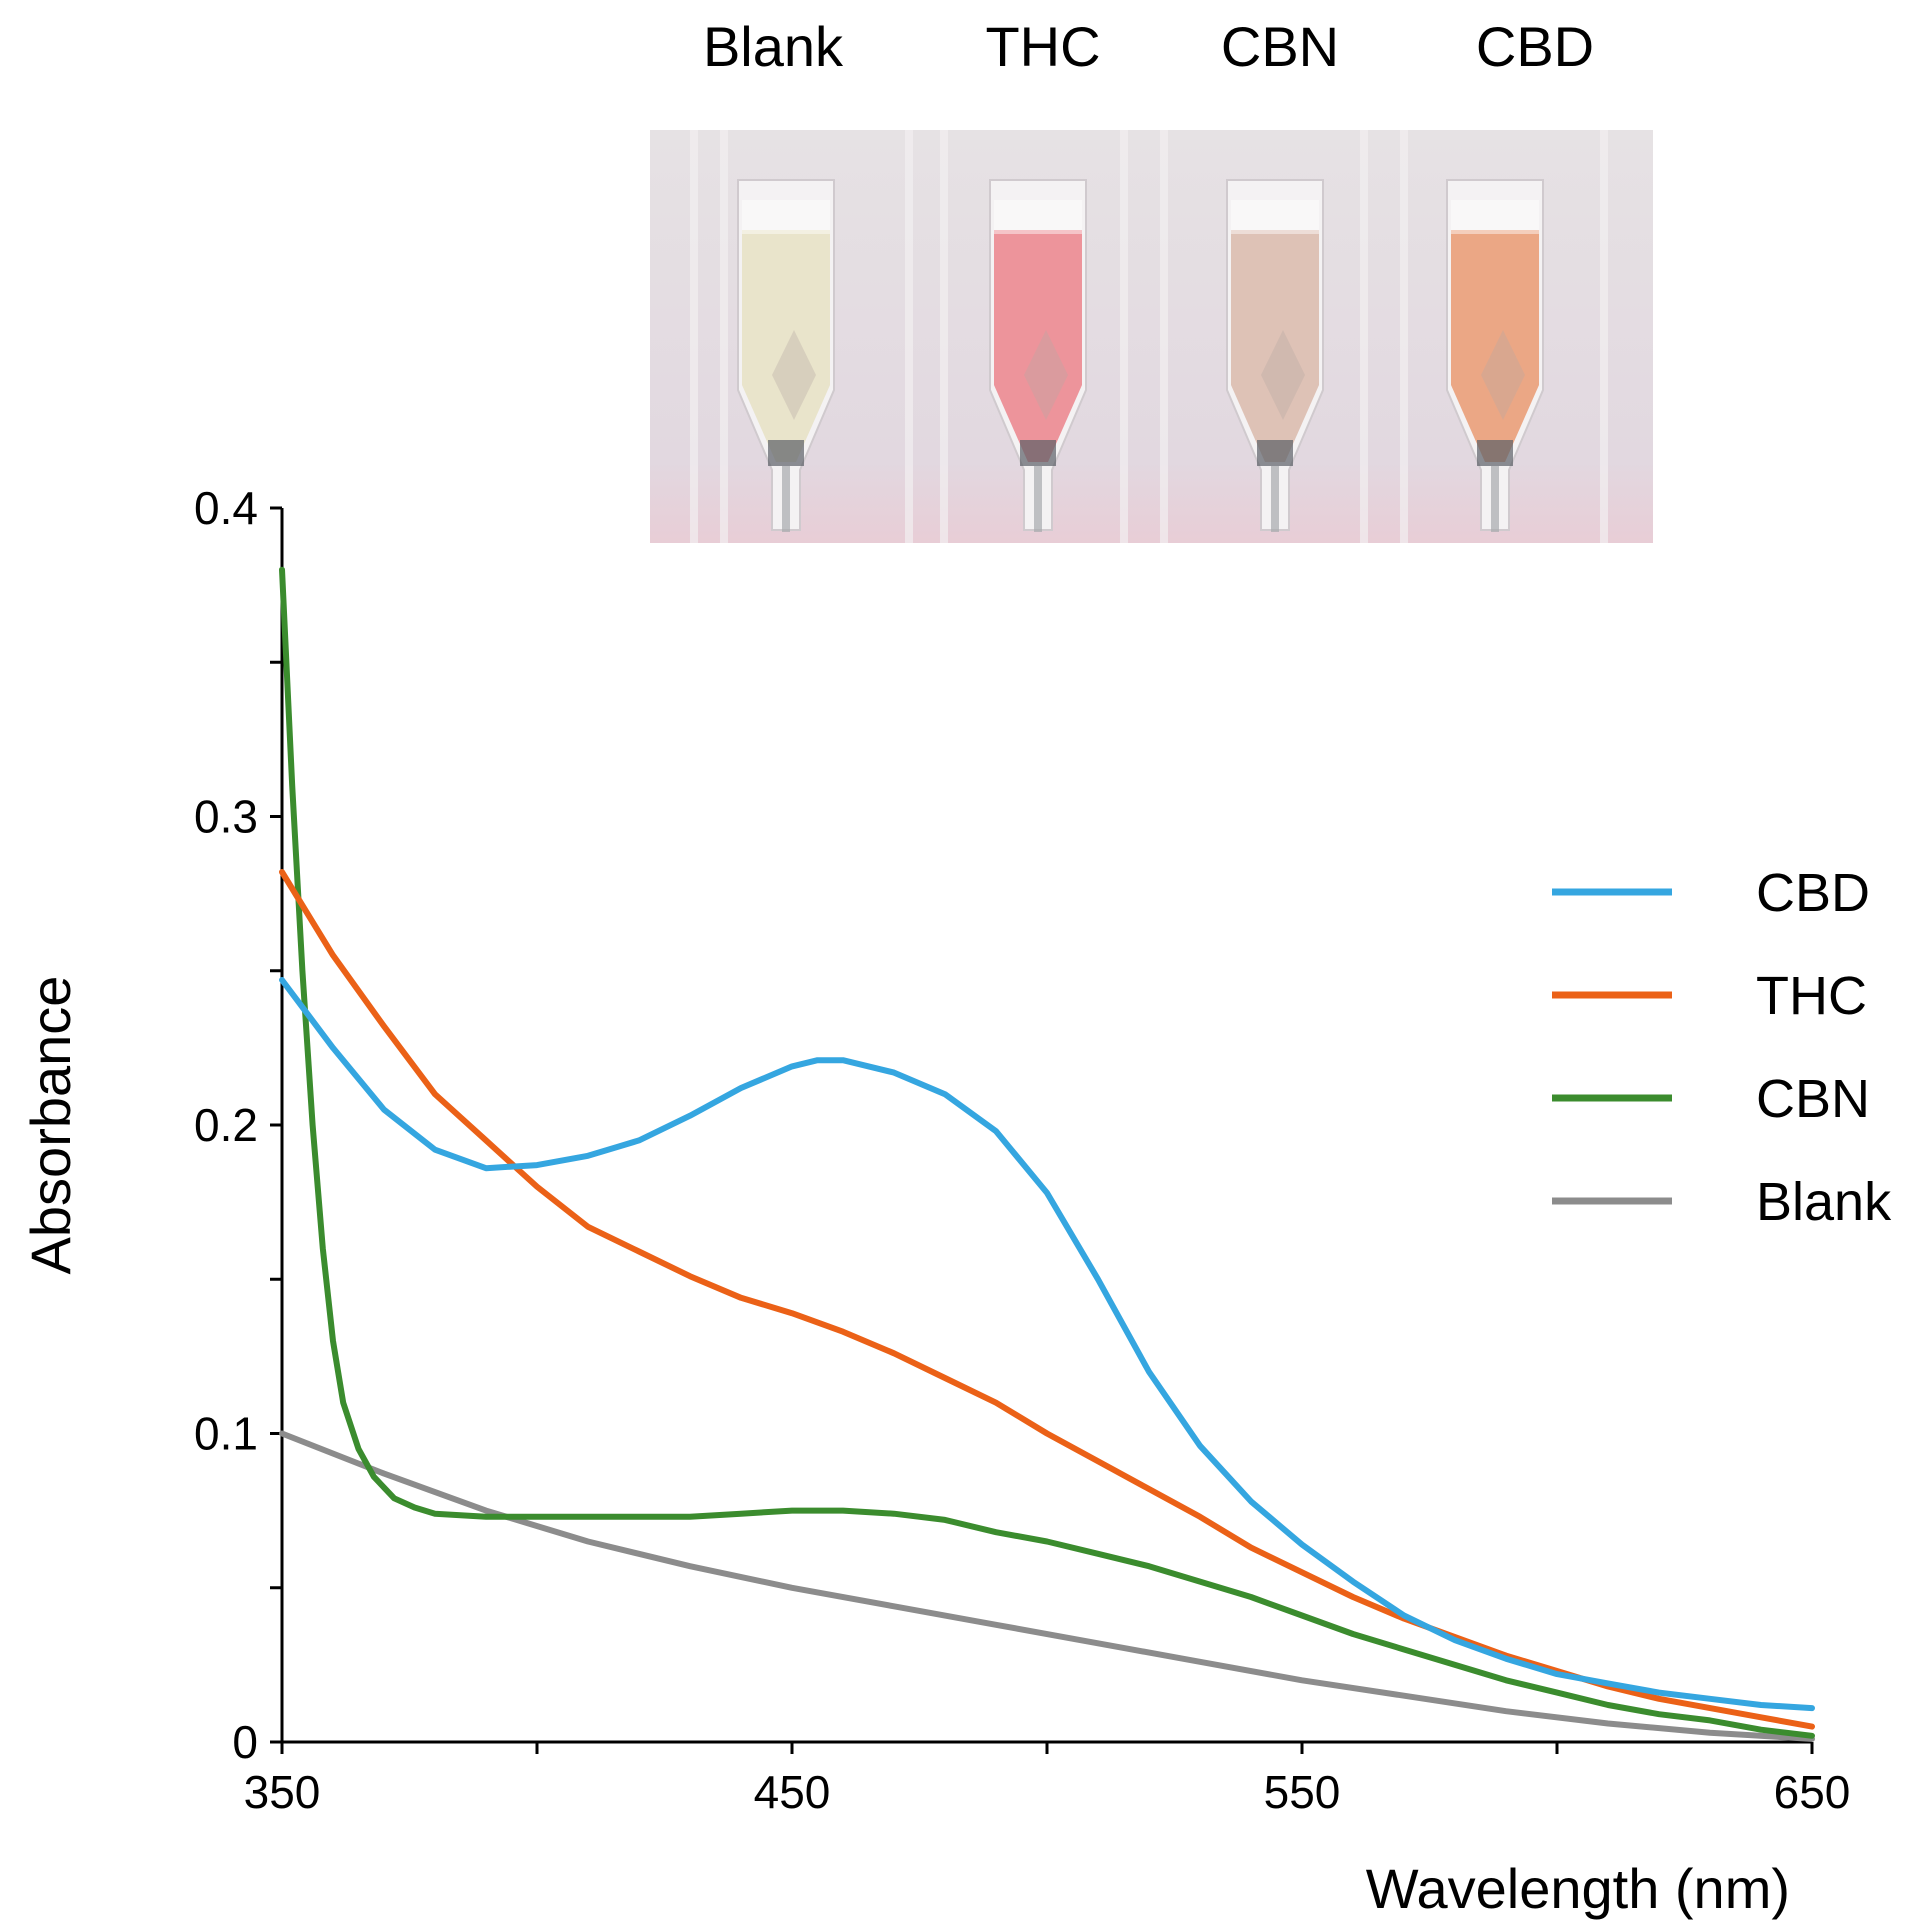  What do you see at coordinates (786, 355) in the screenshot?
I see `cuvette-blank` at bounding box center [786, 355].